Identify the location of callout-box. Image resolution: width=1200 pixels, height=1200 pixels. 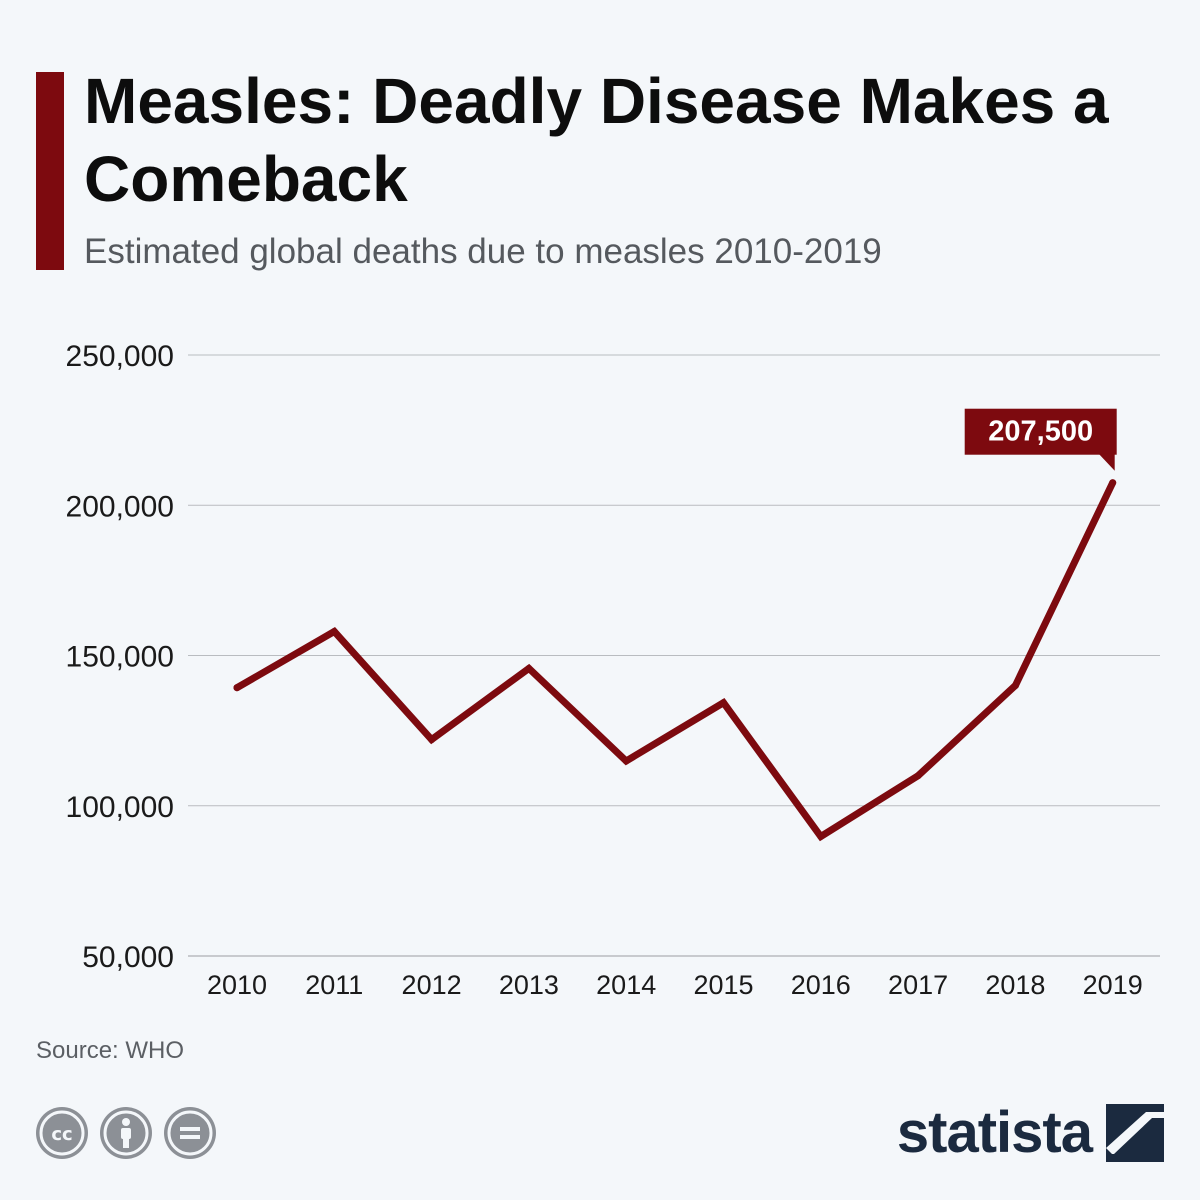
(1040, 431).